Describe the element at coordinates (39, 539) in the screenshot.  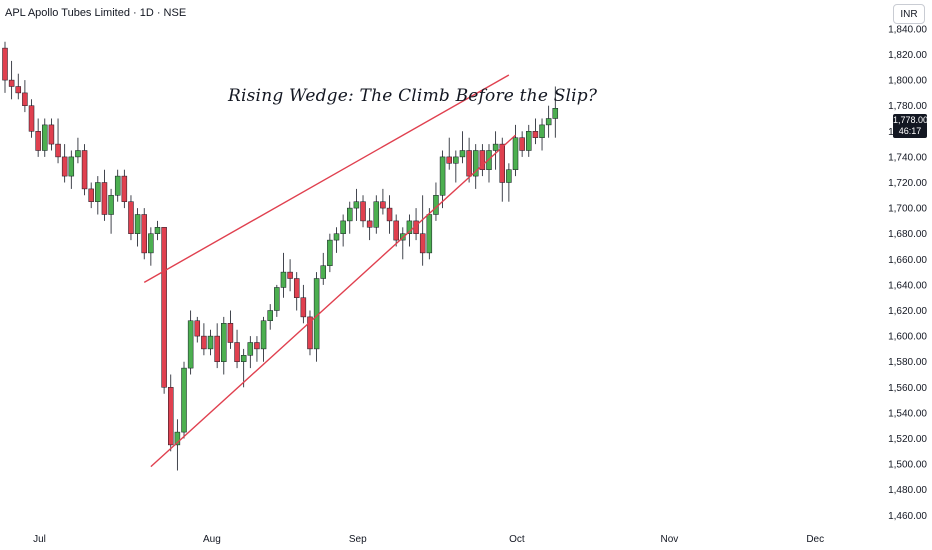
I see `x-tick-label: Jul` at that location.